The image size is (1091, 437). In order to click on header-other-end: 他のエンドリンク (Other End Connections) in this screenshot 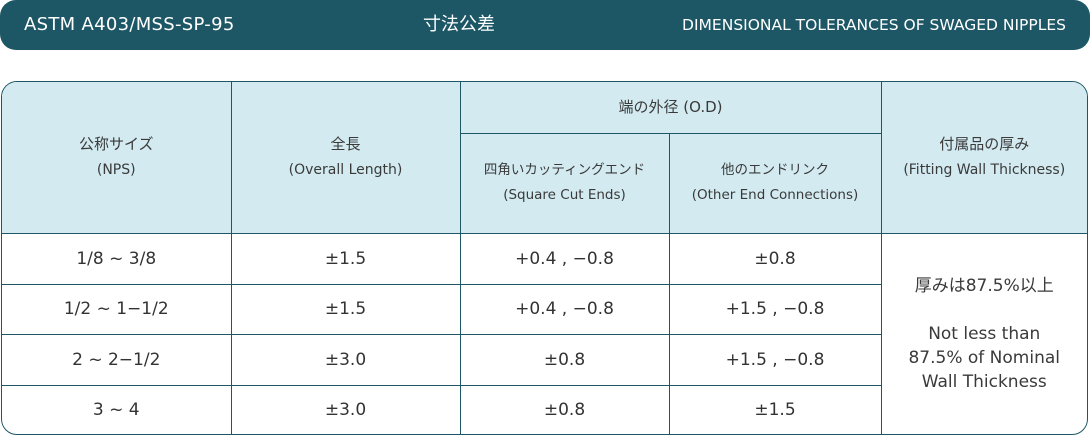, I will do `click(774, 183)`.